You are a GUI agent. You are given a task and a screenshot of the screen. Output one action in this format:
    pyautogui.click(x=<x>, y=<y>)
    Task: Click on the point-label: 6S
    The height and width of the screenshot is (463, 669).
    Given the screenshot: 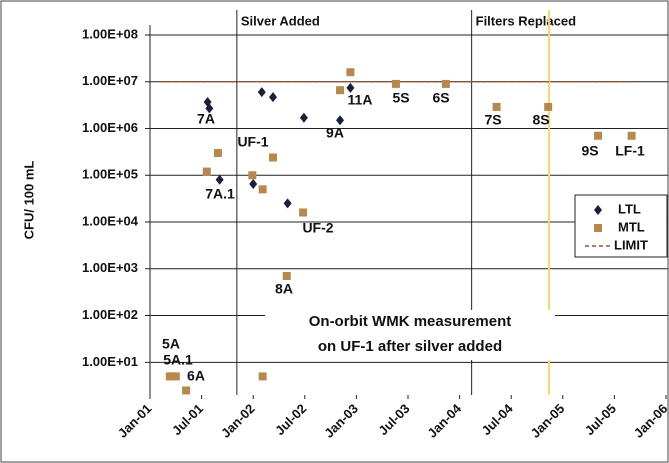 What is the action you would take?
    pyautogui.click(x=440, y=98)
    